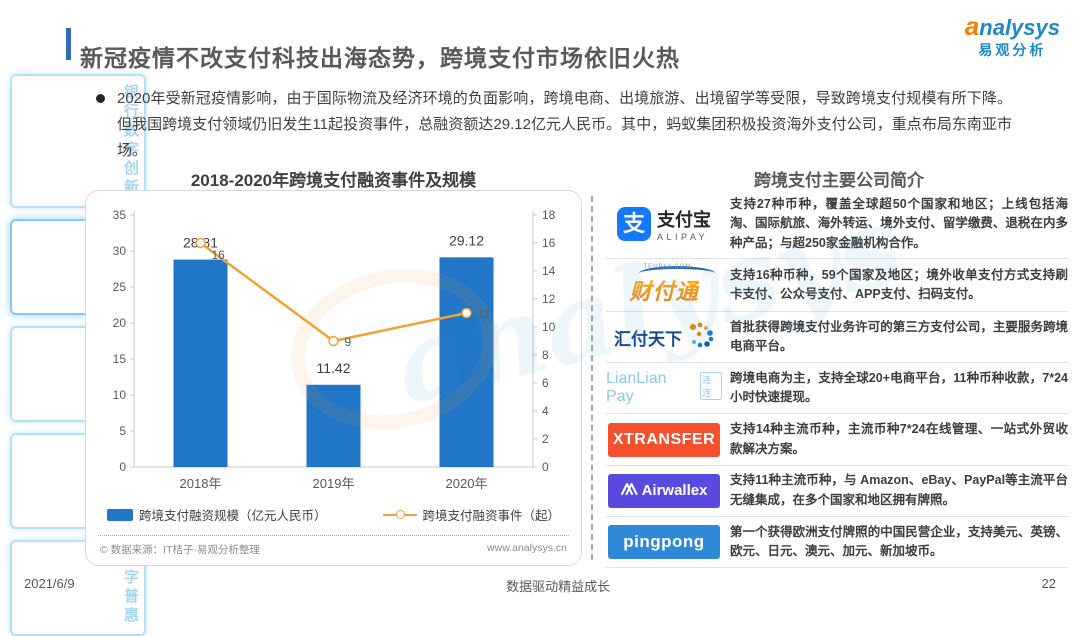  Describe the element at coordinates (634, 224) in the screenshot. I see `alipay-icon: 支` at that location.